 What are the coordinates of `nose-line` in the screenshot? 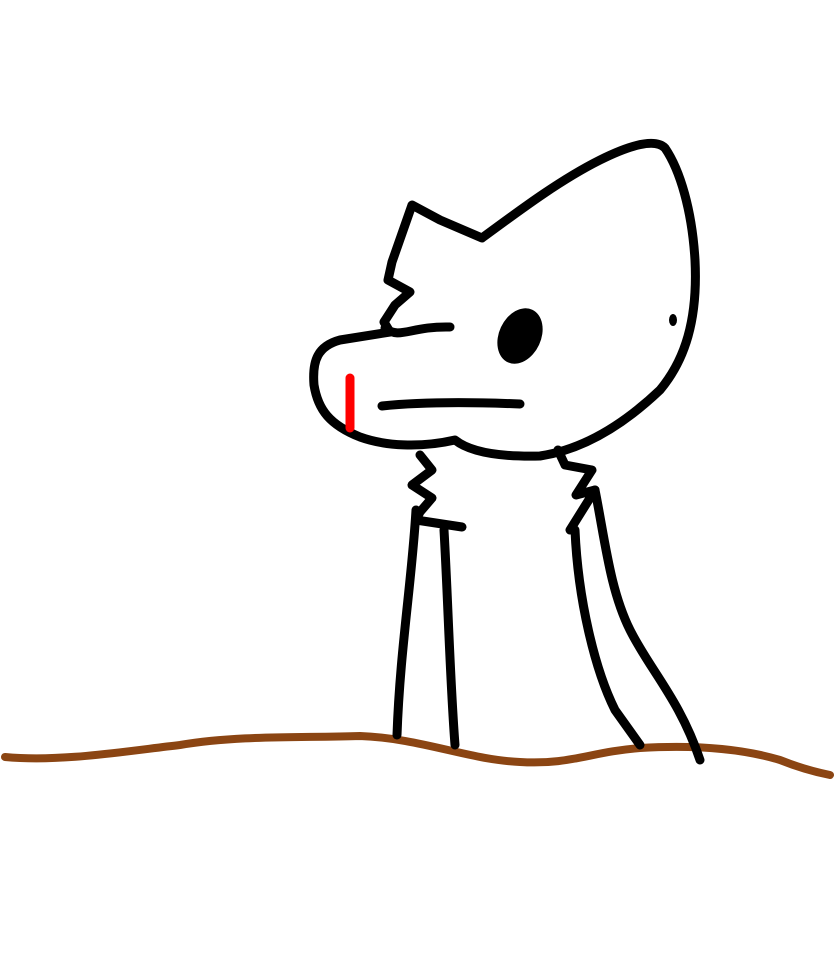 It's located at (417, 330).